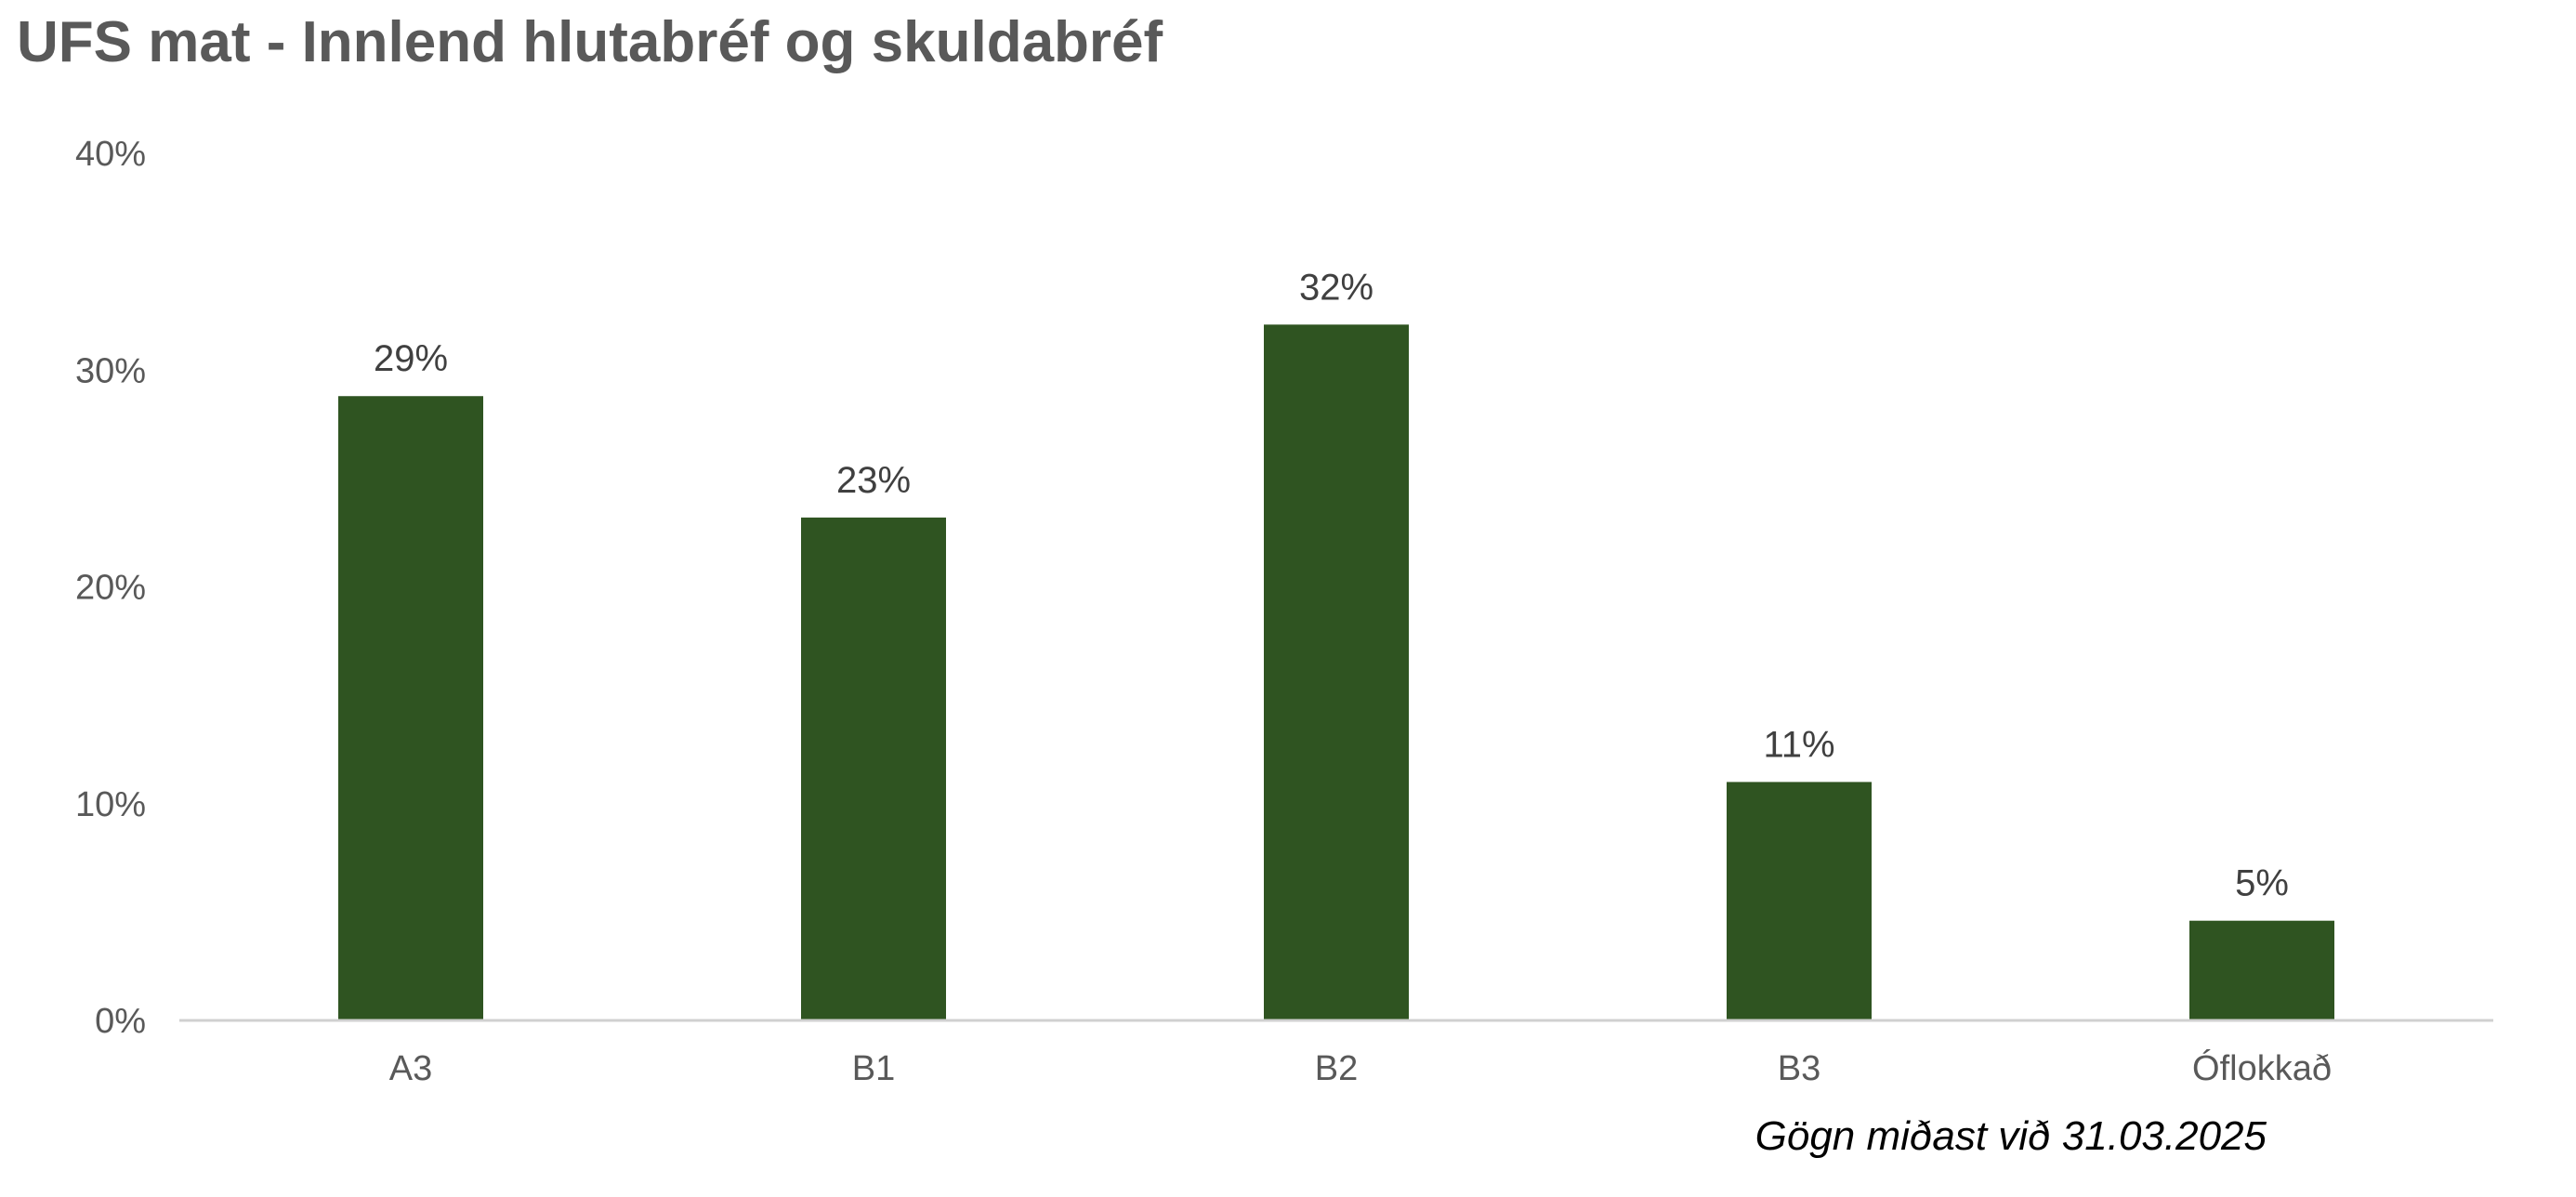  I want to click on x-tick-label: B3, so click(1799, 1068).